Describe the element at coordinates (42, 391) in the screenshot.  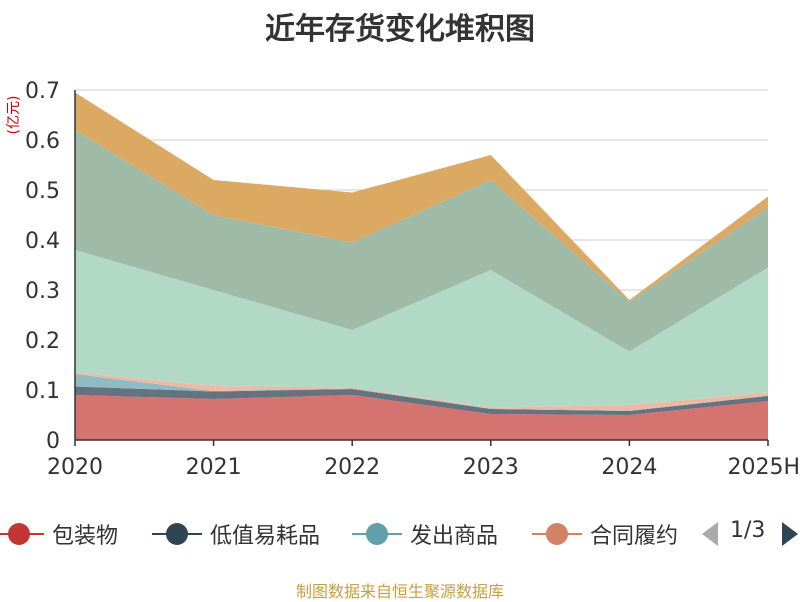
I see `y-tick-label: 0.1` at that location.